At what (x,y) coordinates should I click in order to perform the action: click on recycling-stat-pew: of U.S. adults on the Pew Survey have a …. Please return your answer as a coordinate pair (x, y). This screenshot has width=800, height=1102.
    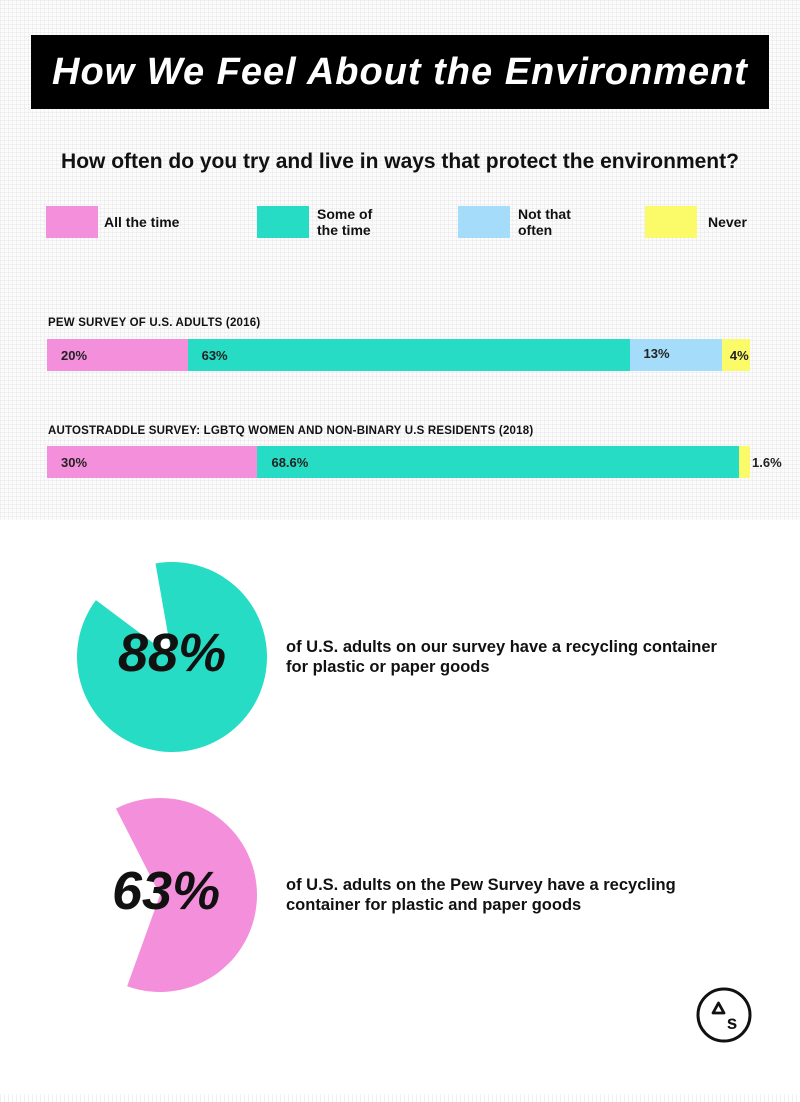
    Looking at the image, I should click on (481, 895).